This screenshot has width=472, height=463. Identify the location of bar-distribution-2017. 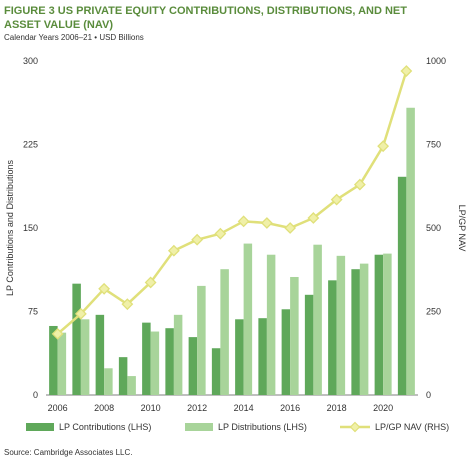
(317, 319).